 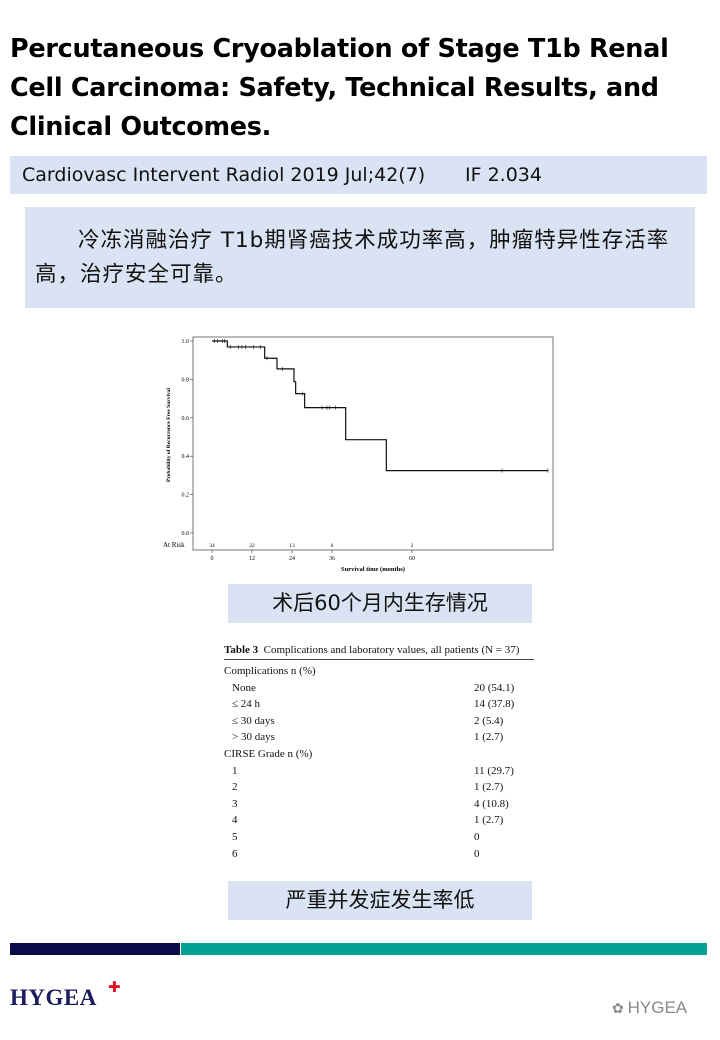 What do you see at coordinates (253, 720) in the screenshot?
I see `row-label: ≤ 30 days` at bounding box center [253, 720].